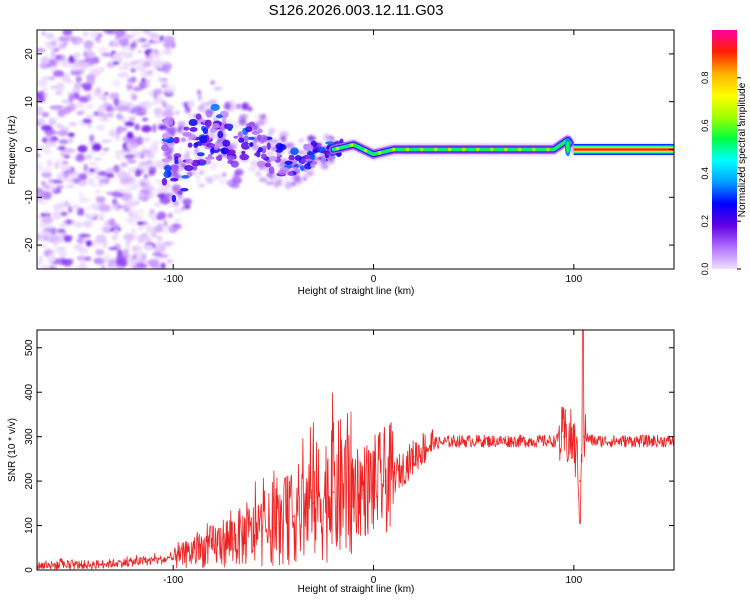  What do you see at coordinates (29, 149) in the screenshot?
I see `y-tick-label: 0` at bounding box center [29, 149].